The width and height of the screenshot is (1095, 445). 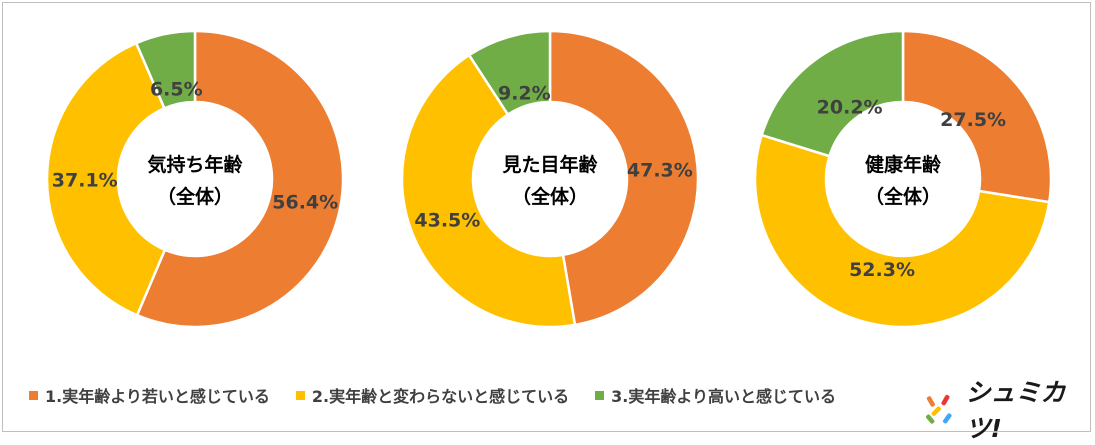 I want to click on donut-3-value-label-younger: 27.5%, so click(x=973, y=120).